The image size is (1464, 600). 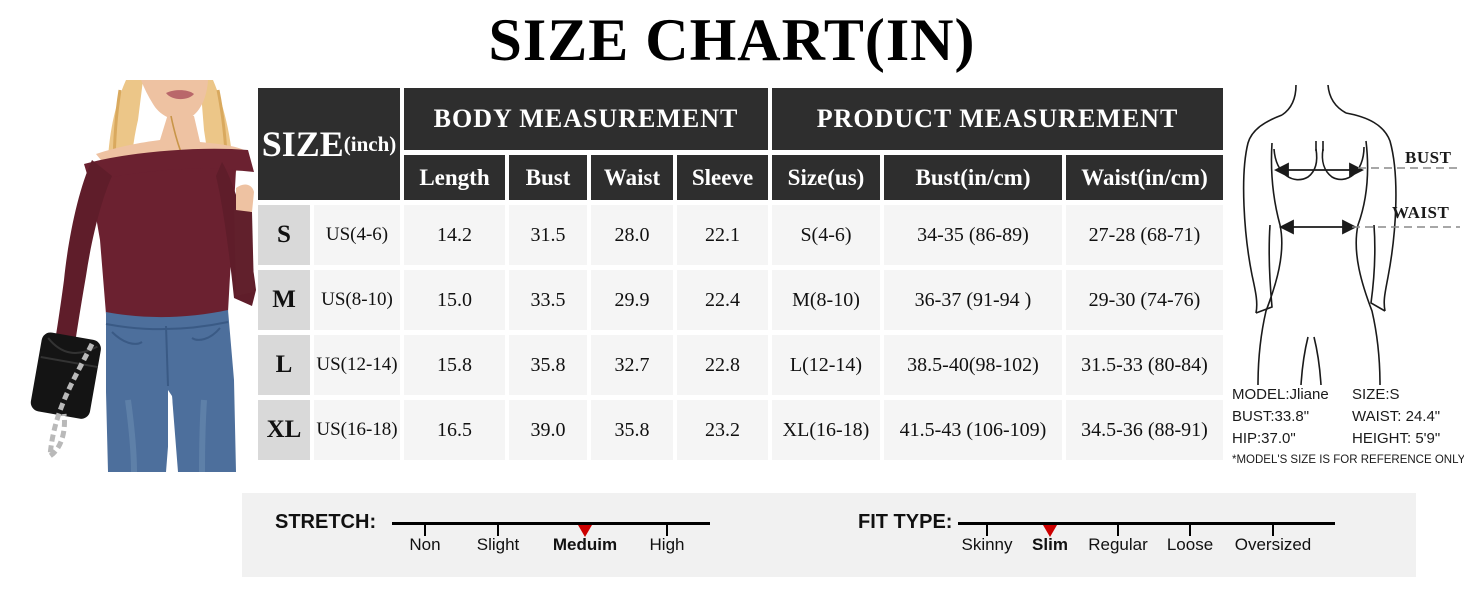 I want to click on row-xl-product-bust: 41.5-43 (106-109), so click(x=973, y=430).